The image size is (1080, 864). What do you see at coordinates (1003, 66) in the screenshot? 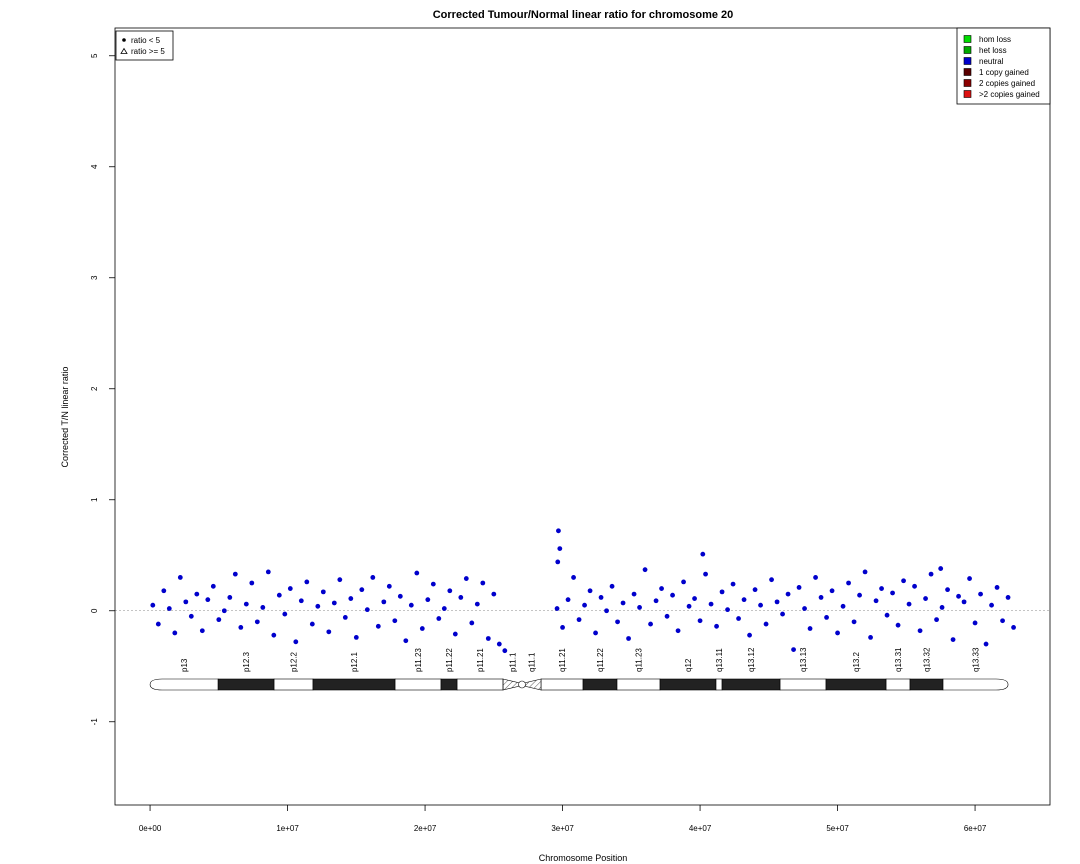
I see `legend-box` at bounding box center [1003, 66].